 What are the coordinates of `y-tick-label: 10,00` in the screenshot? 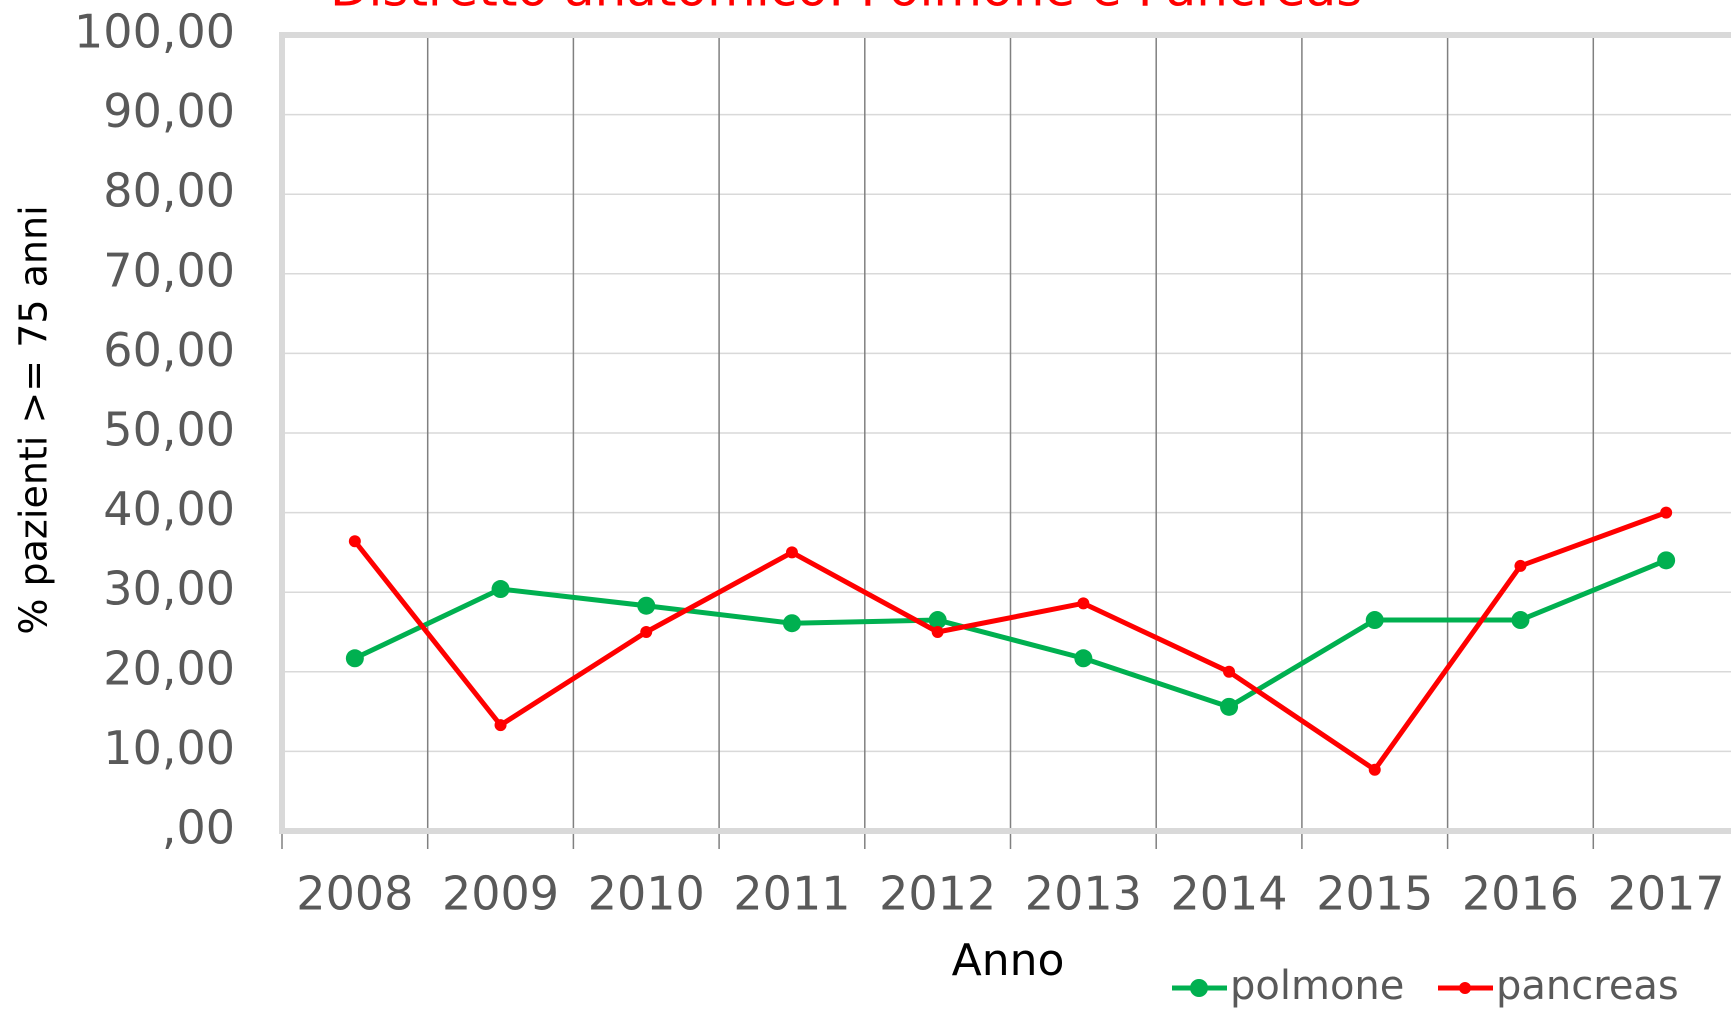 It's located at (169, 748).